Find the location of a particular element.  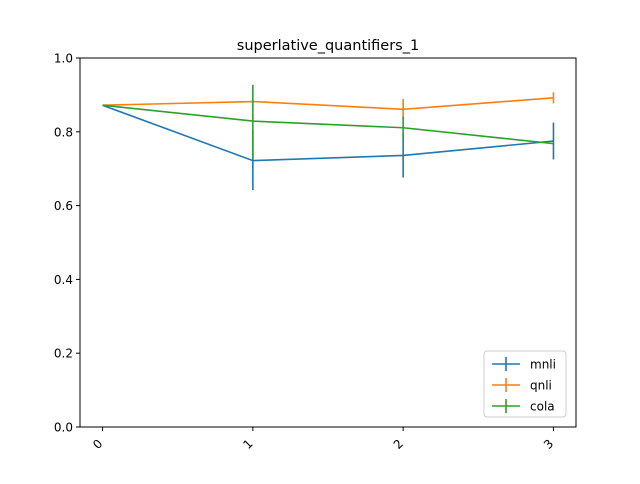

series-cola is located at coordinates (328, 121).